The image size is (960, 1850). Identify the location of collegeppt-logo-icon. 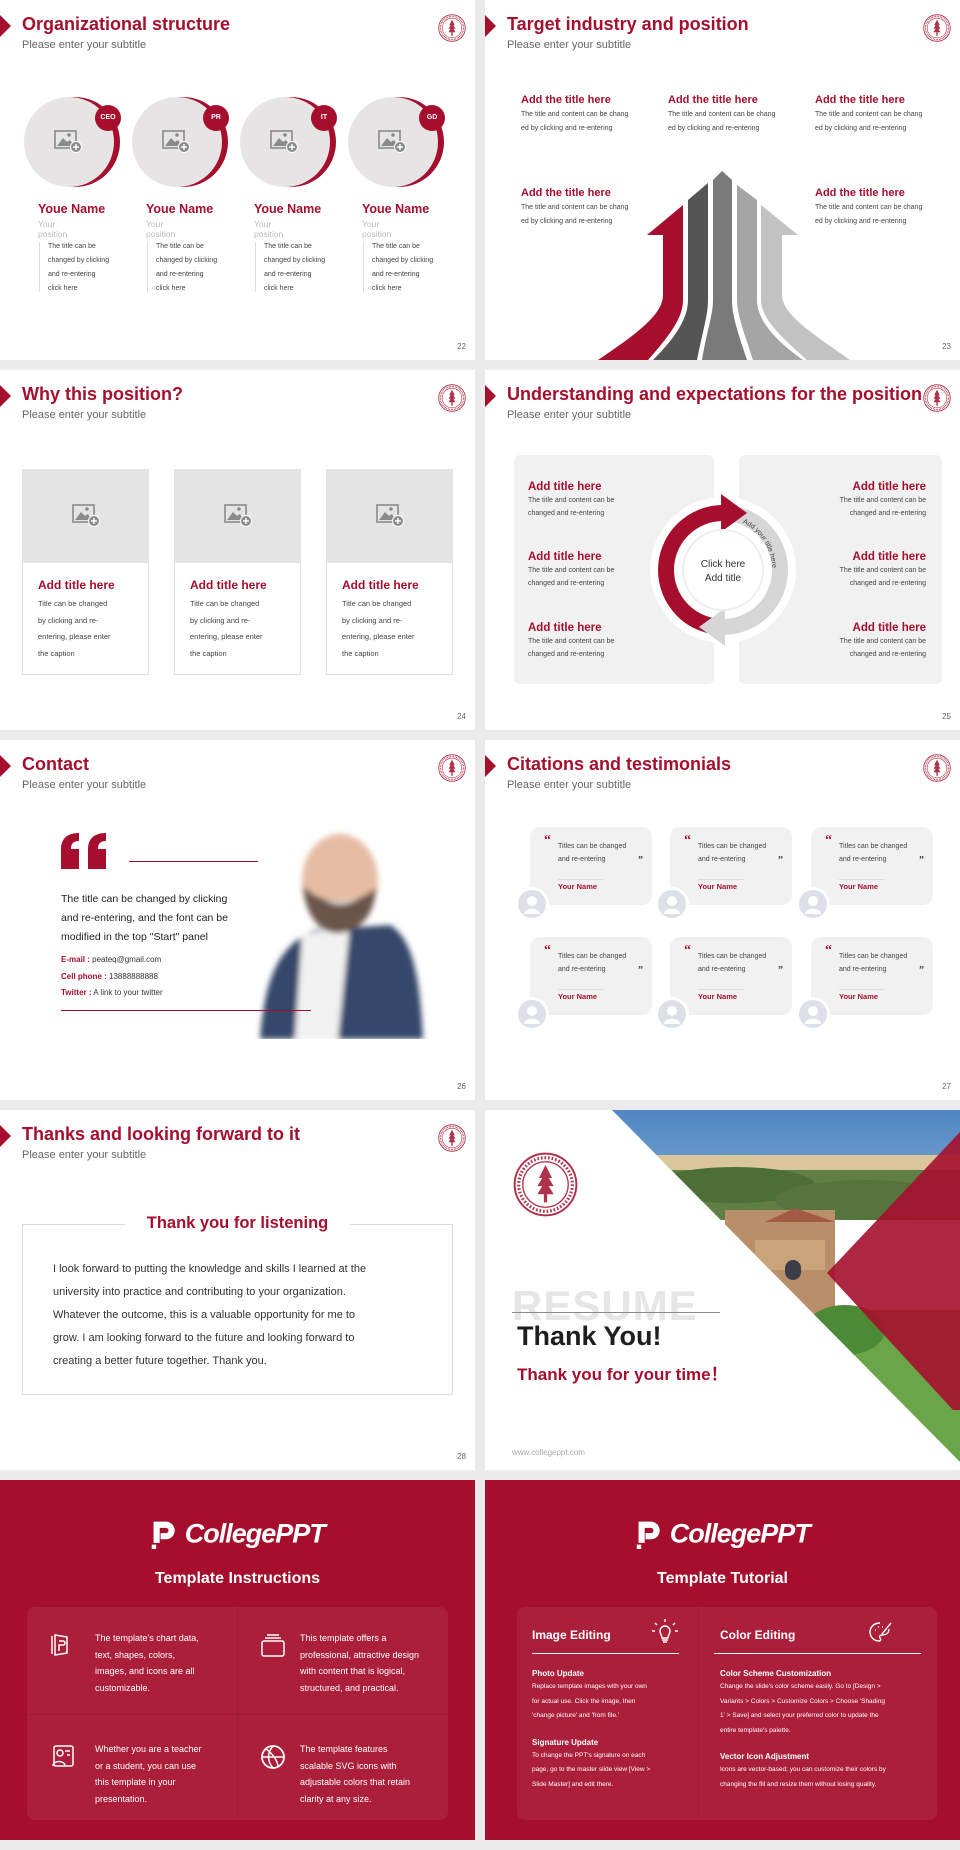
(165, 1535).